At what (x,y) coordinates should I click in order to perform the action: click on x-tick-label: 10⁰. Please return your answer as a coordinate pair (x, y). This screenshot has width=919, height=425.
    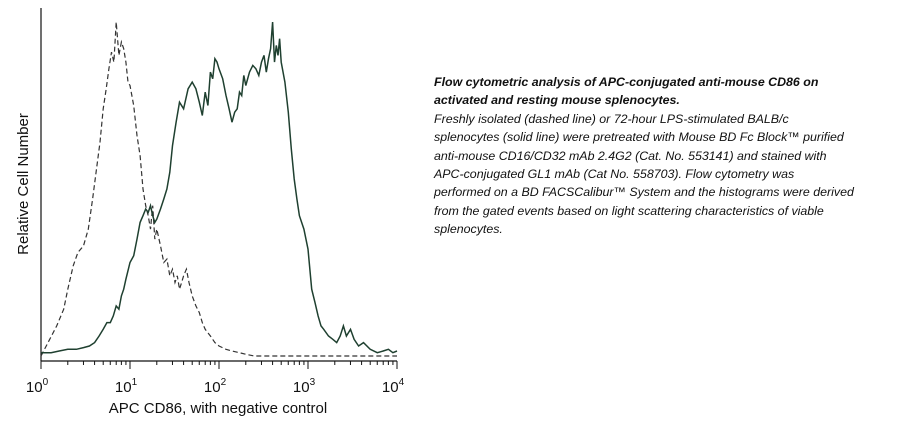
    Looking at the image, I should click on (37, 386).